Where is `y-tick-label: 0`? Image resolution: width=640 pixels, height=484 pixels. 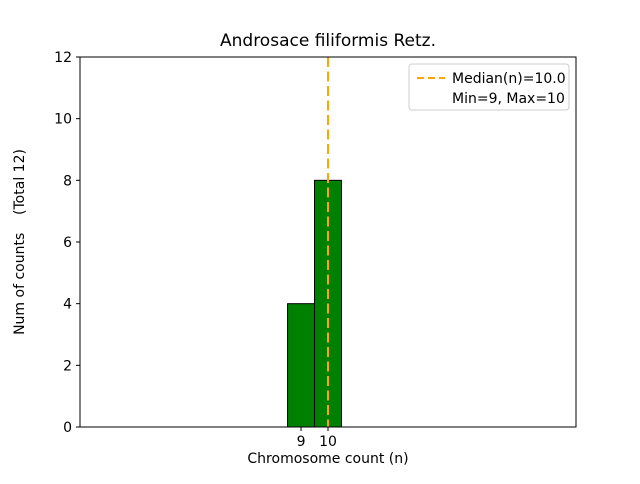
y-tick-label: 0 is located at coordinates (67, 428).